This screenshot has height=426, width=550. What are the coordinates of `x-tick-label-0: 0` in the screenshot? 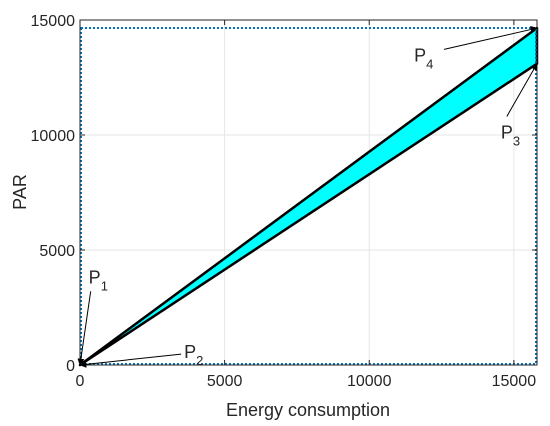 It's located at (80, 381).